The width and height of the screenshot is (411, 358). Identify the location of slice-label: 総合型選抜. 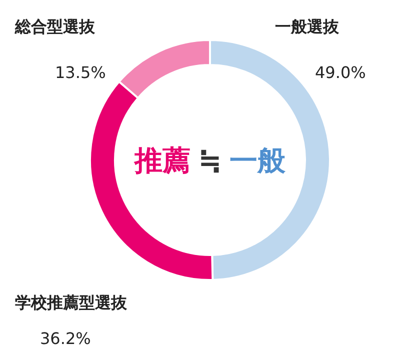
(55, 26).